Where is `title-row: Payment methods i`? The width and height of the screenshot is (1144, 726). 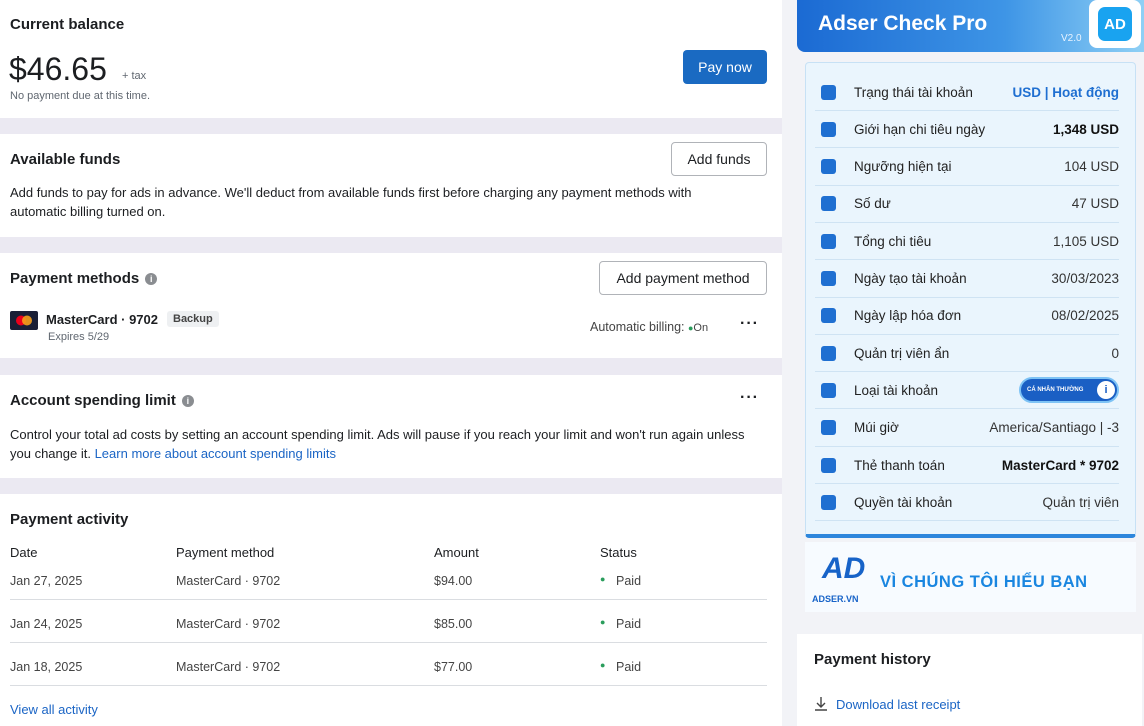 title-row: Payment methods i is located at coordinates (84, 278).